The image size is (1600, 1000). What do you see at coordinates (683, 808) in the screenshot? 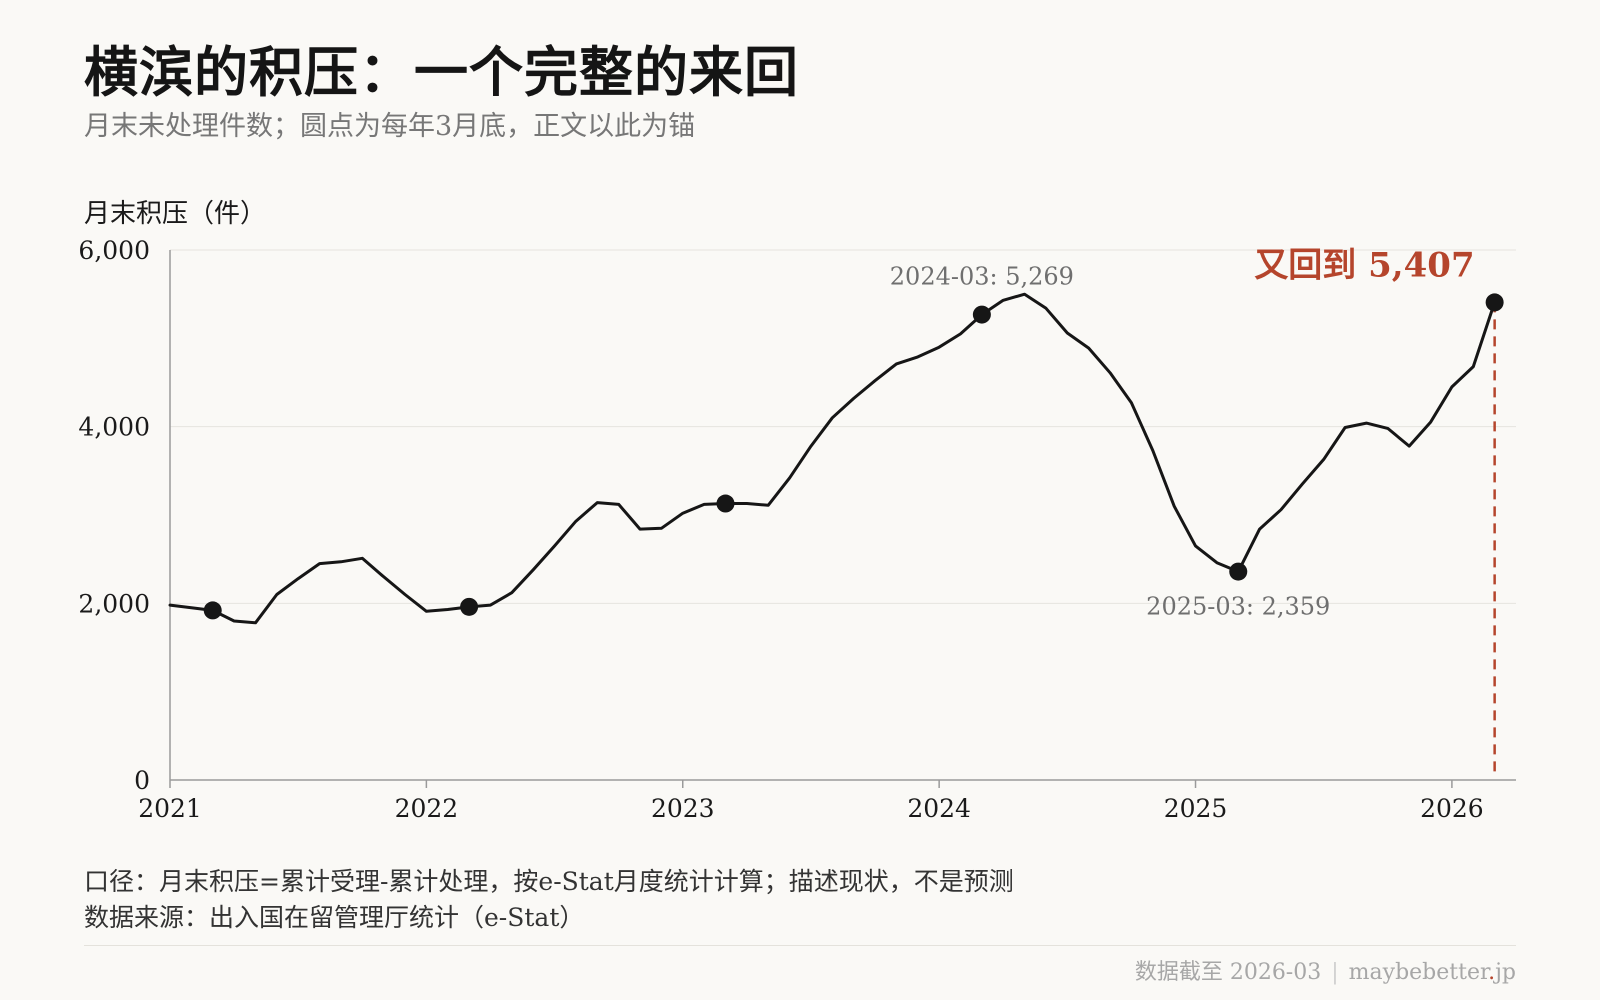
I see `x-tick-label: 2023` at bounding box center [683, 808].